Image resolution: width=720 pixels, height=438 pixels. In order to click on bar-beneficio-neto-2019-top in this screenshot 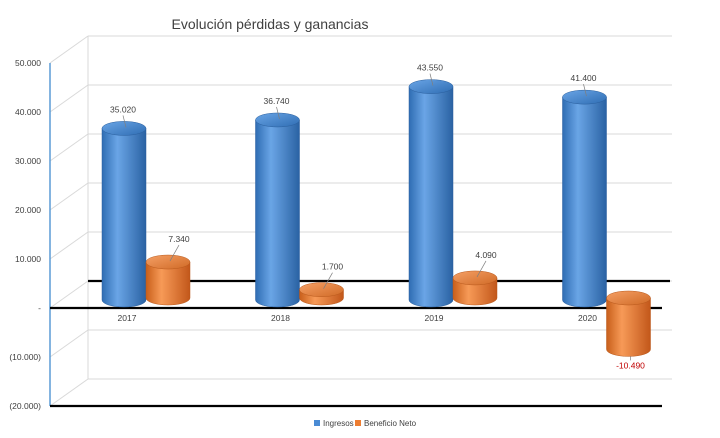, I will do `click(475, 278)`.